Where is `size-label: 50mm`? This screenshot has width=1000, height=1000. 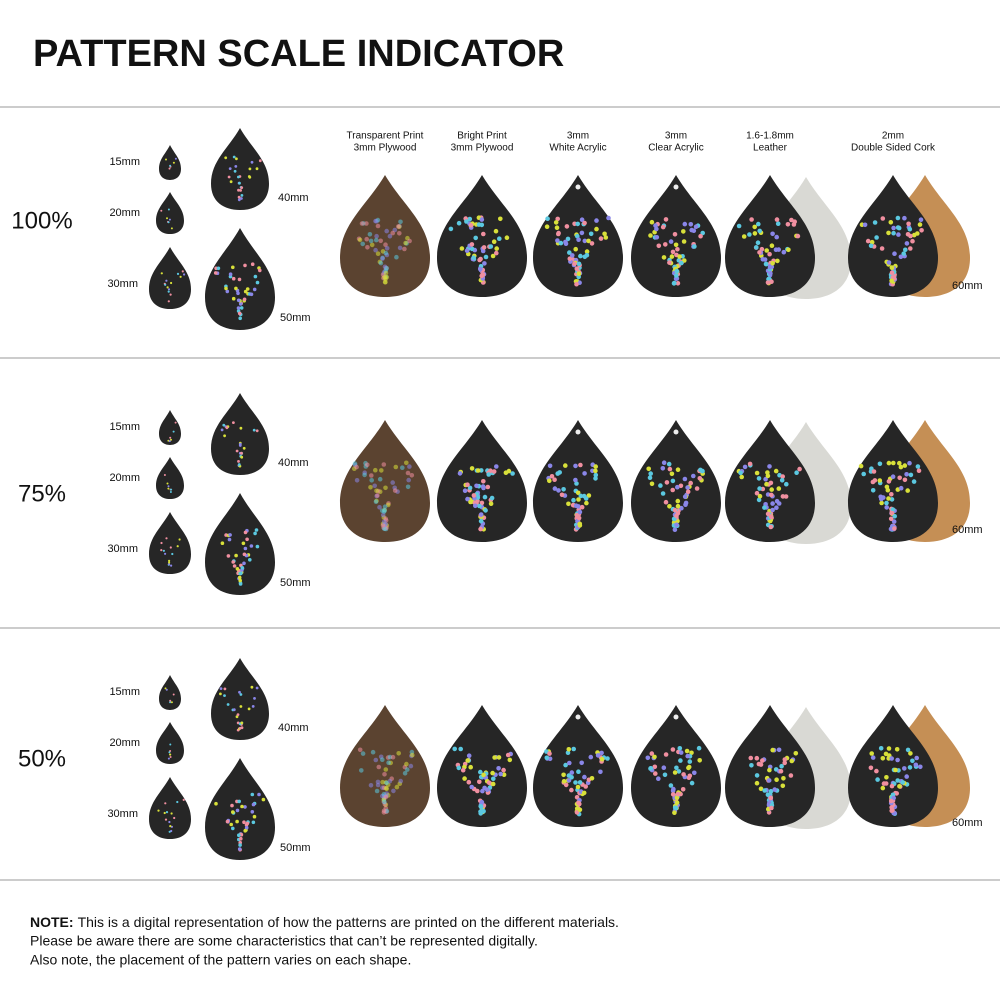 size-label: 50mm is located at coordinates (295, 318).